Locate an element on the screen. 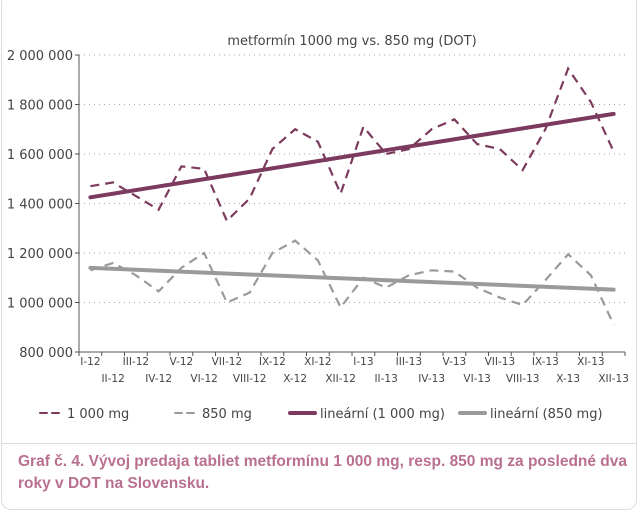 Image resolution: width=640 pixels, height=513 pixels. x-tick-label: VI-13 is located at coordinates (476, 379).